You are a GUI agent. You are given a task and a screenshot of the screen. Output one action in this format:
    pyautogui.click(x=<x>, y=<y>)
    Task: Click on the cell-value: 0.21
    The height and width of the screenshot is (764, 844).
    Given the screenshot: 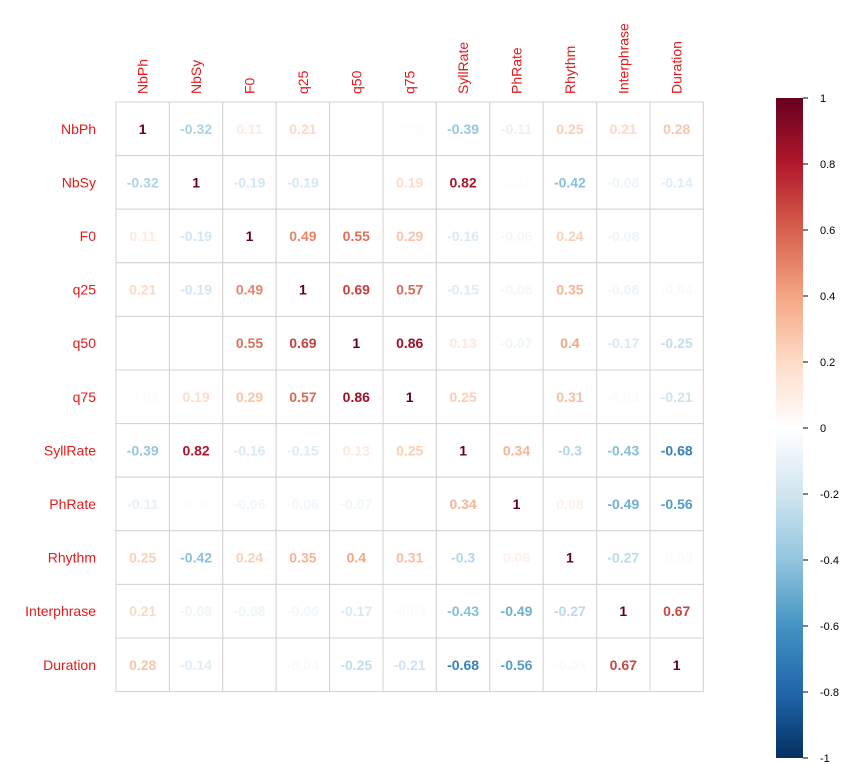 What is the action you would take?
    pyautogui.click(x=142, y=611)
    